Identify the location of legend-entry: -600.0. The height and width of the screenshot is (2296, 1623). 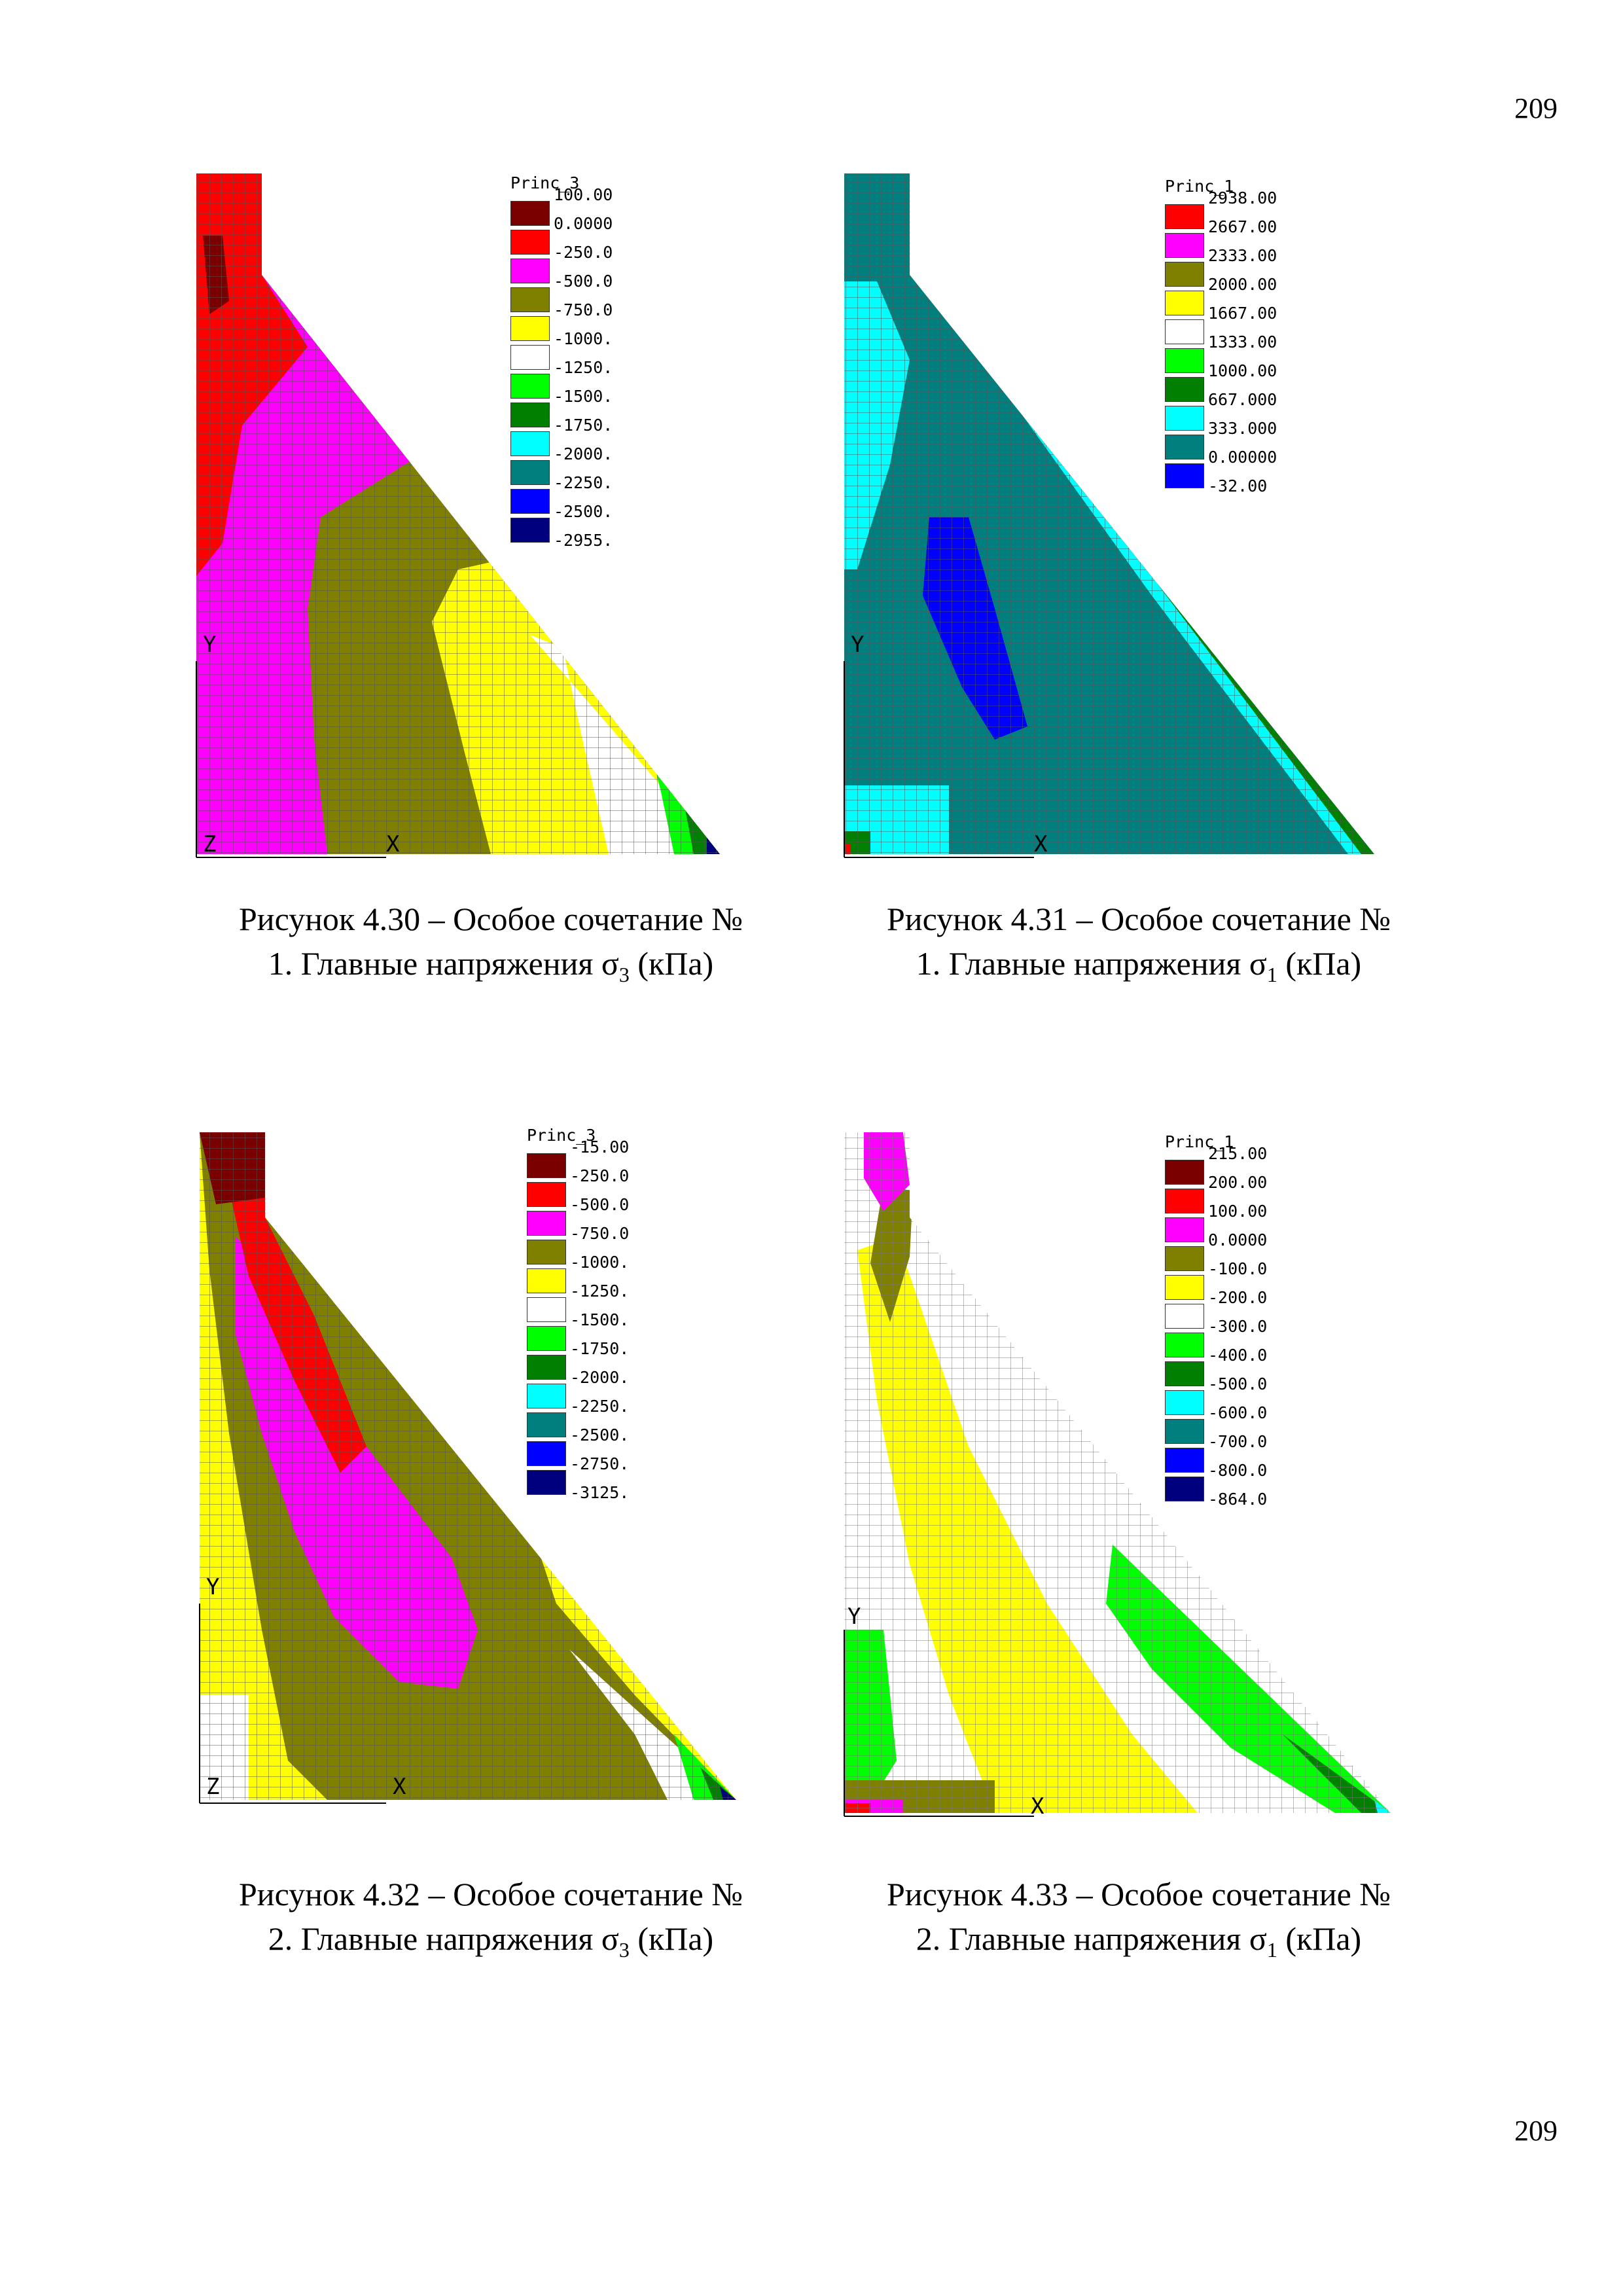
(1216, 1424).